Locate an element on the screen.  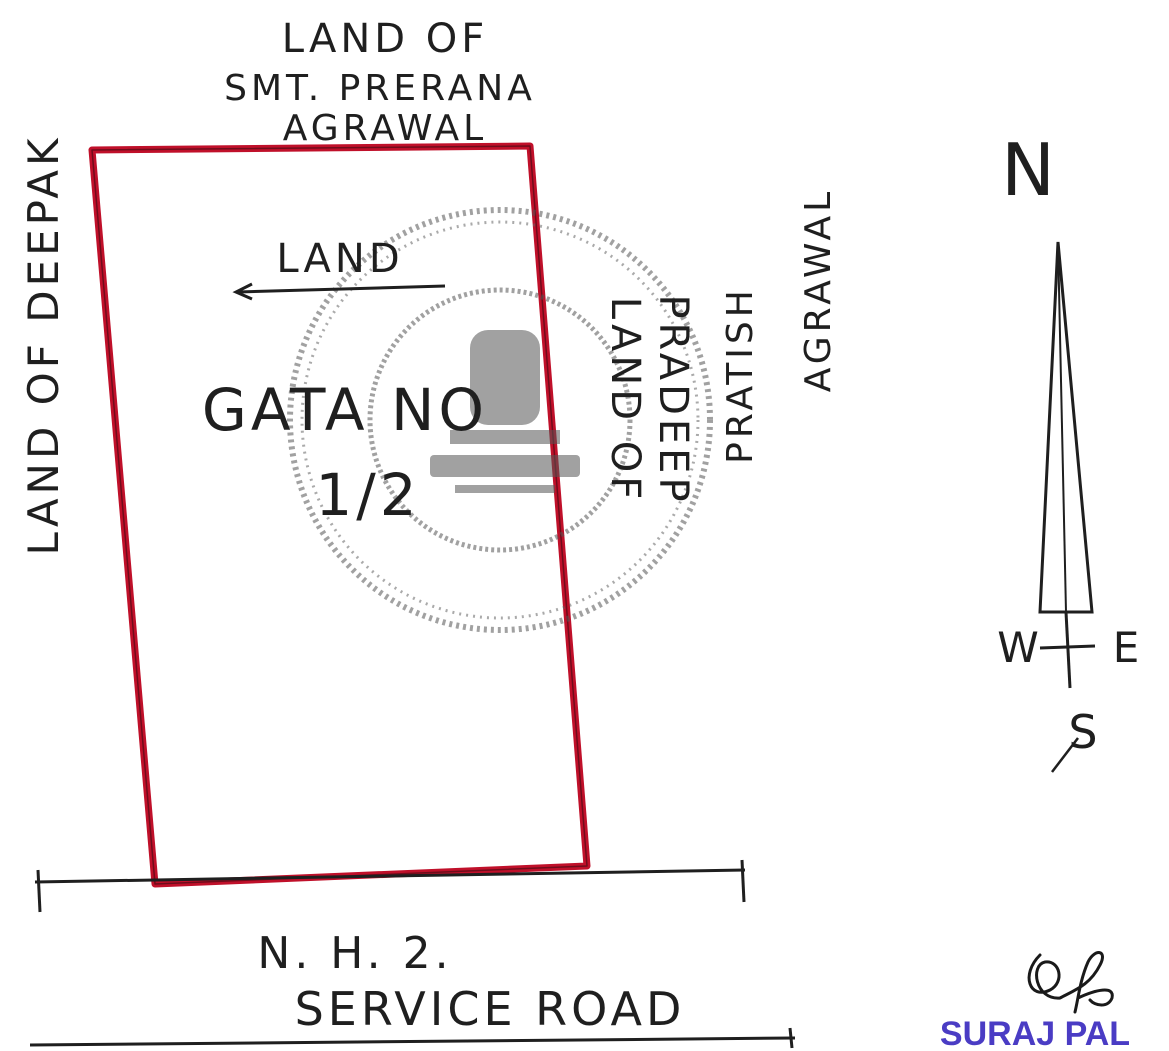
south-road-line-1: N. H. 2. is located at coordinates (354, 953).